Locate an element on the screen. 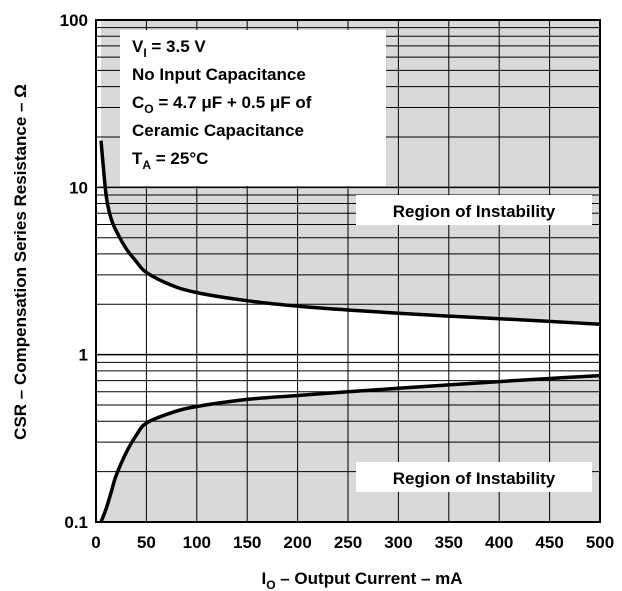 The height and width of the screenshot is (591, 622). region-label-lower-box is located at coordinates (474, 477).